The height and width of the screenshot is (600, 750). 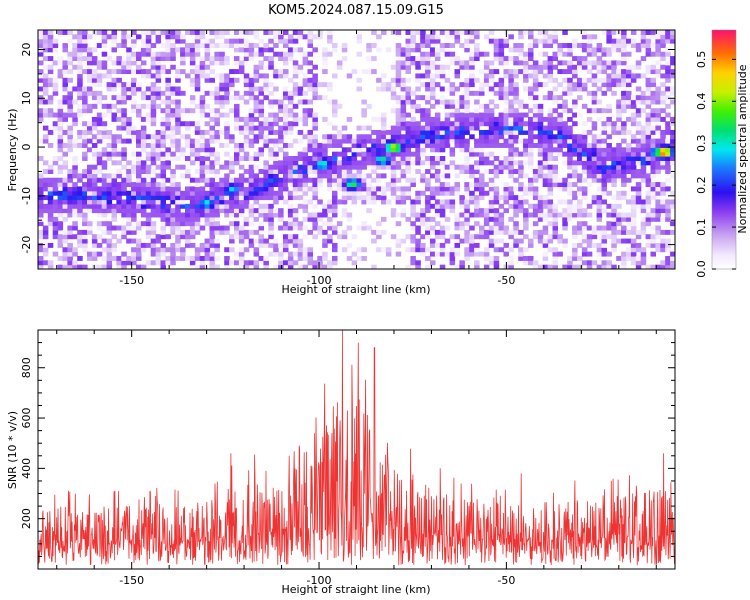 I want to click on colorbar-tick-label: 0.5, so click(x=701, y=60).